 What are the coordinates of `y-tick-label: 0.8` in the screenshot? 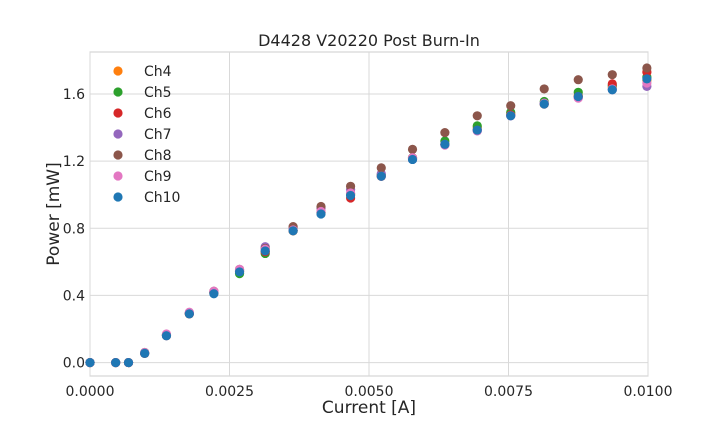 It's located at (74, 229).